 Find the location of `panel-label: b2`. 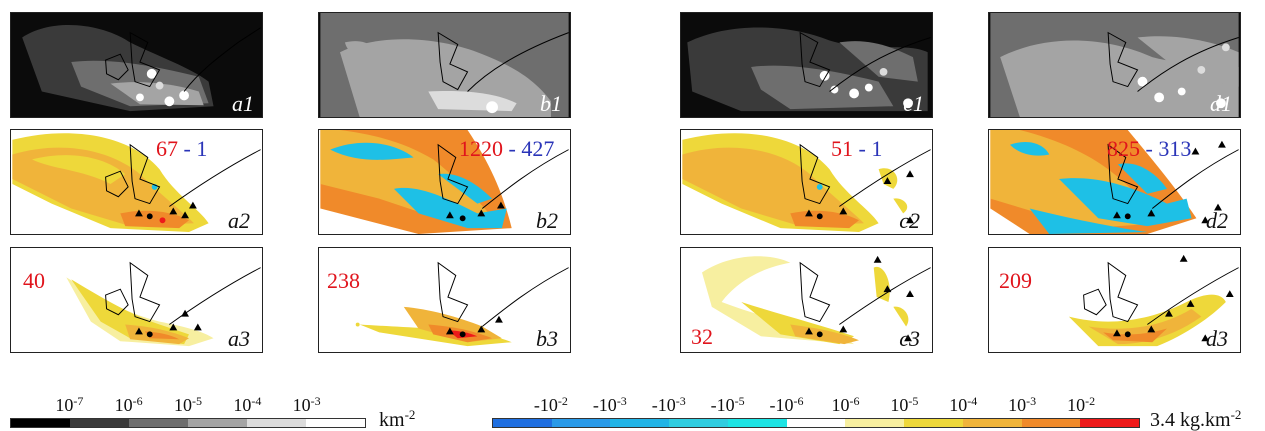

panel-label: b2 is located at coordinates (547, 220).